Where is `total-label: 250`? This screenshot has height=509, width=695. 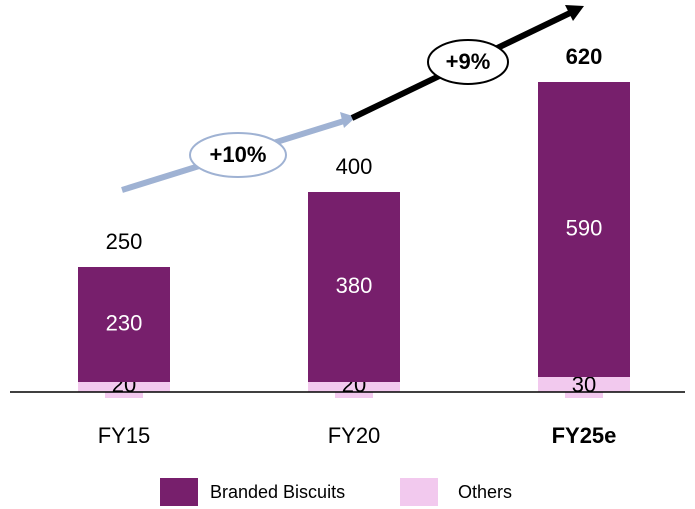 total-label: 250 is located at coordinates (124, 241).